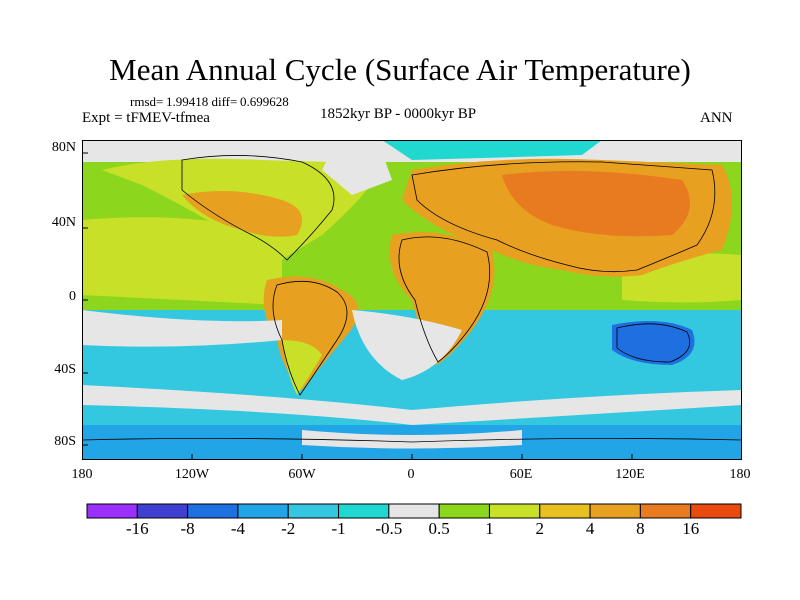 The width and height of the screenshot is (800, 600). Describe the element at coordinates (389, 528) in the screenshot. I see `colorbar-label: -0.5` at that location.